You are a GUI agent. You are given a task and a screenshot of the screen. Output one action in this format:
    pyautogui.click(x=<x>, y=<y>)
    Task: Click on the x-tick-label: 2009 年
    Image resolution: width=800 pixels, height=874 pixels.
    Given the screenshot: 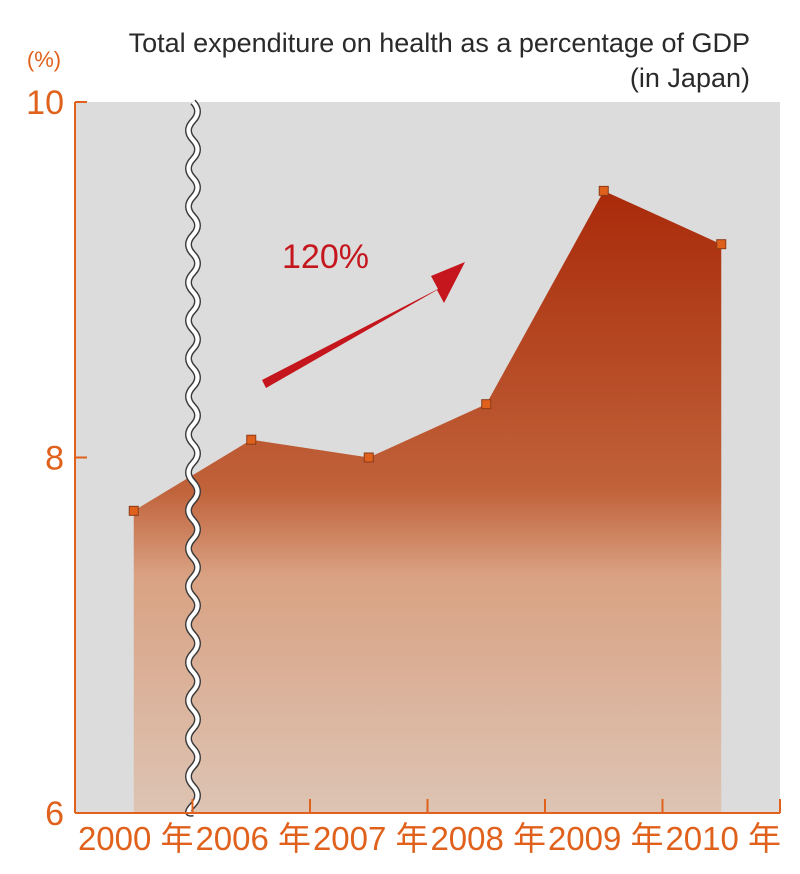 What is the action you would take?
    pyautogui.click(x=606, y=838)
    